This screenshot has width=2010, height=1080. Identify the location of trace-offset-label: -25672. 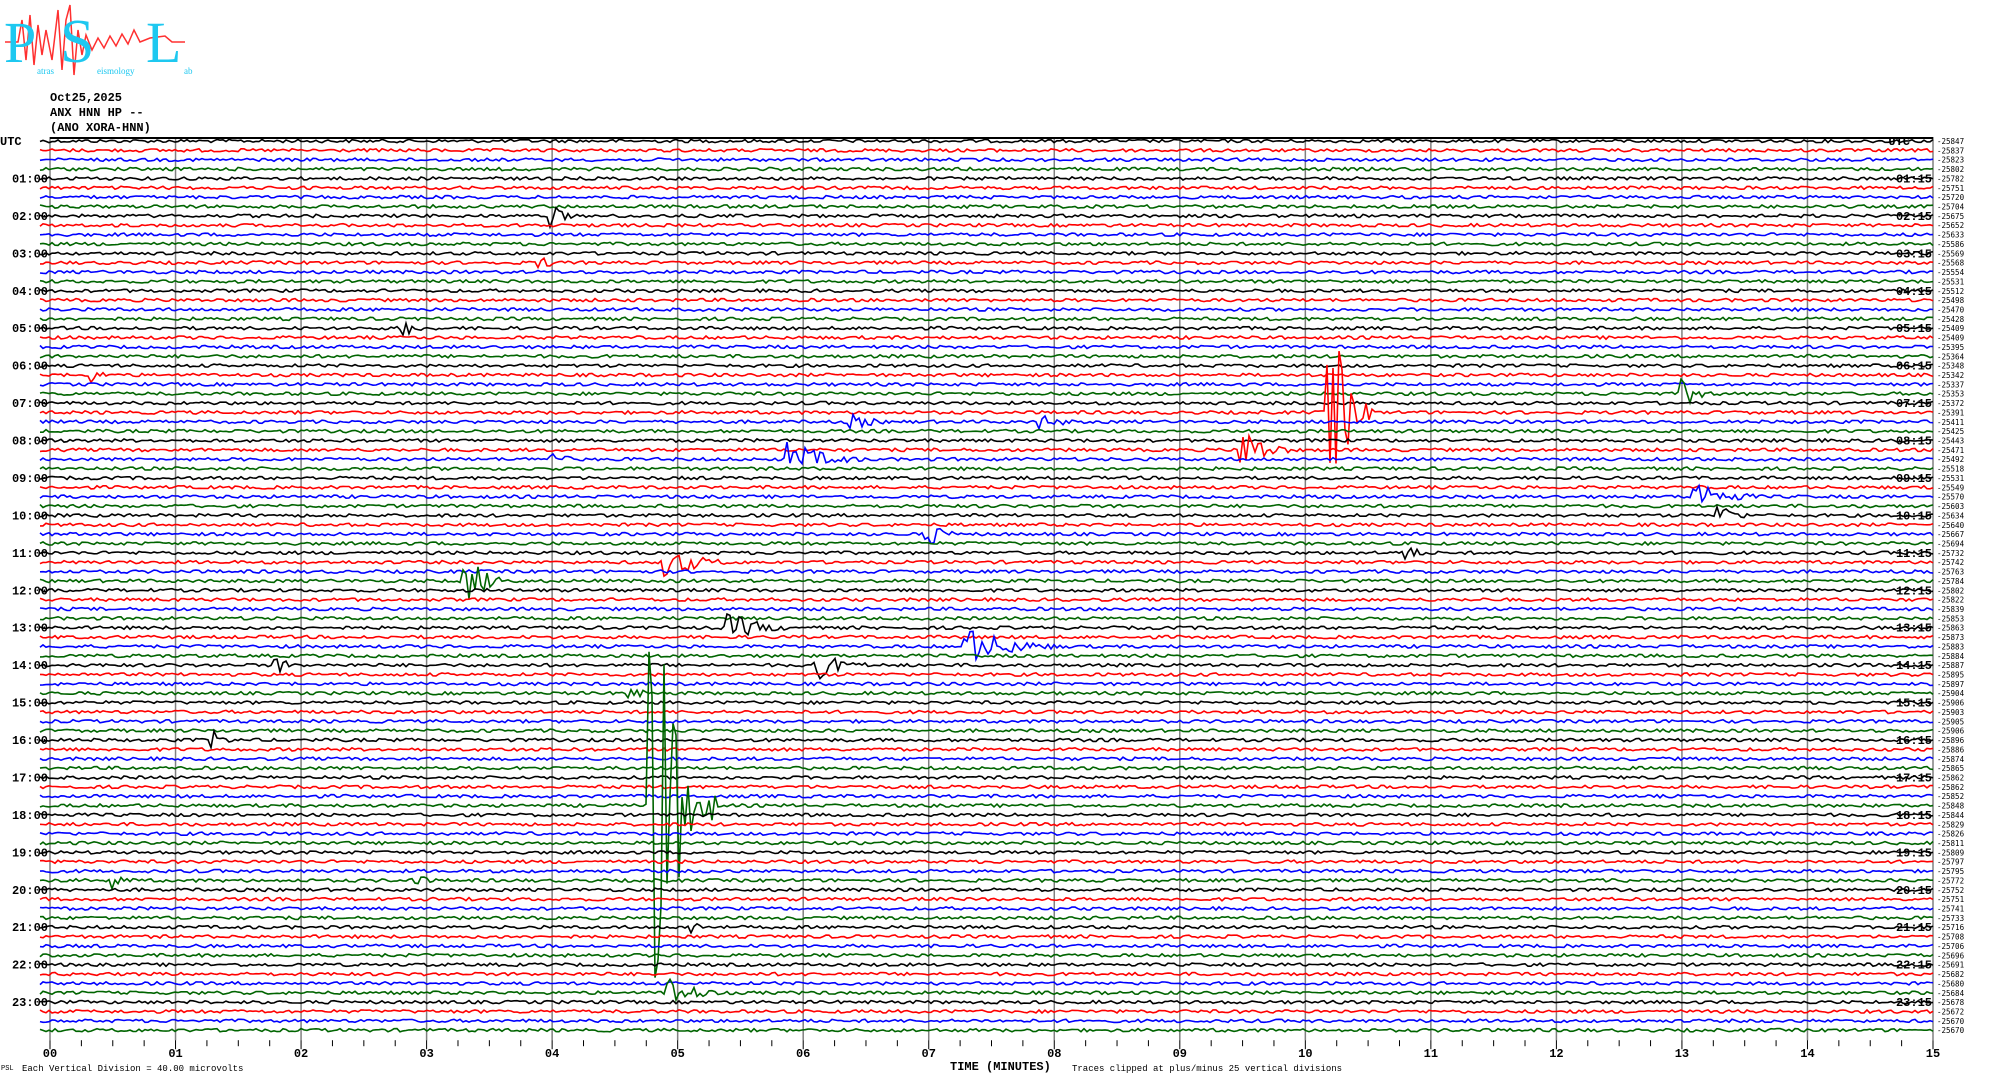
(1950, 1011).